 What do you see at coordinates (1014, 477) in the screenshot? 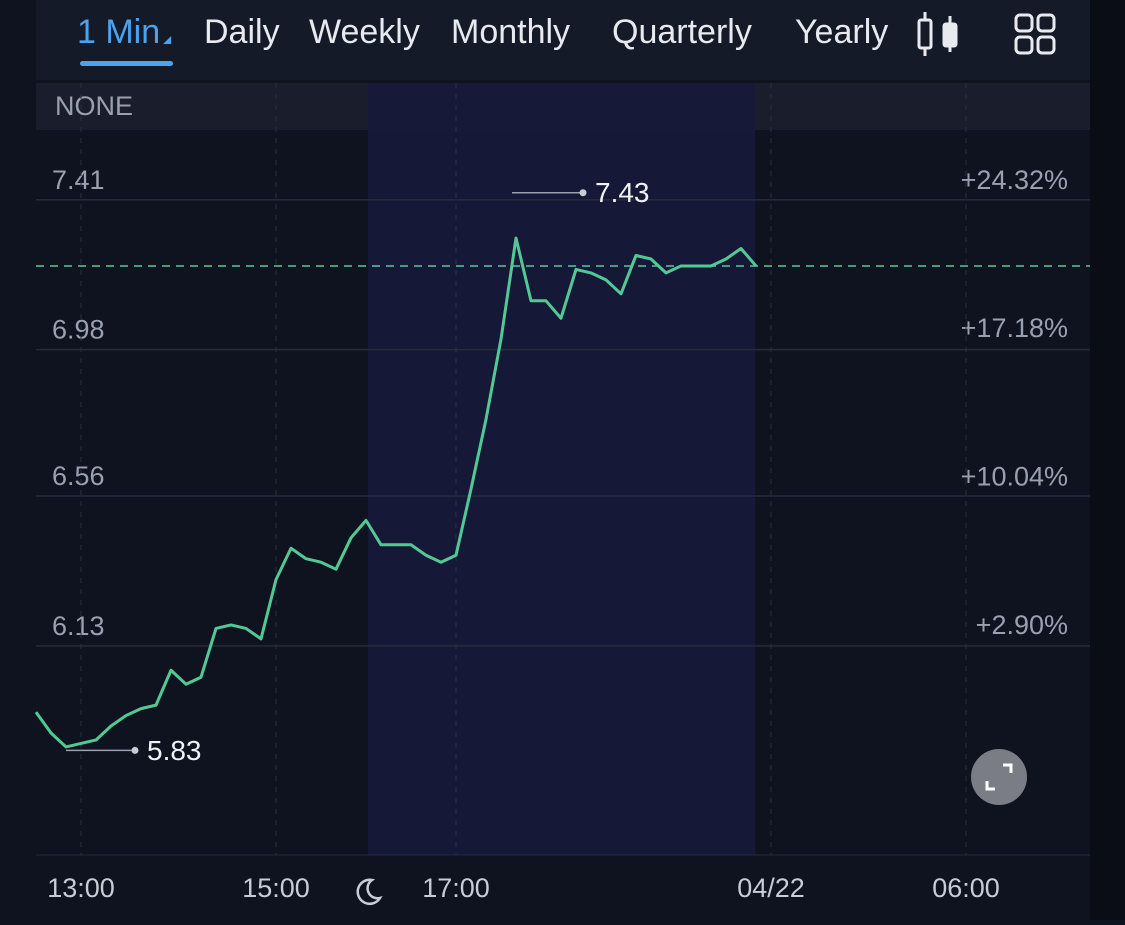
I see `y2-tick-label: +10.04%` at bounding box center [1014, 477].